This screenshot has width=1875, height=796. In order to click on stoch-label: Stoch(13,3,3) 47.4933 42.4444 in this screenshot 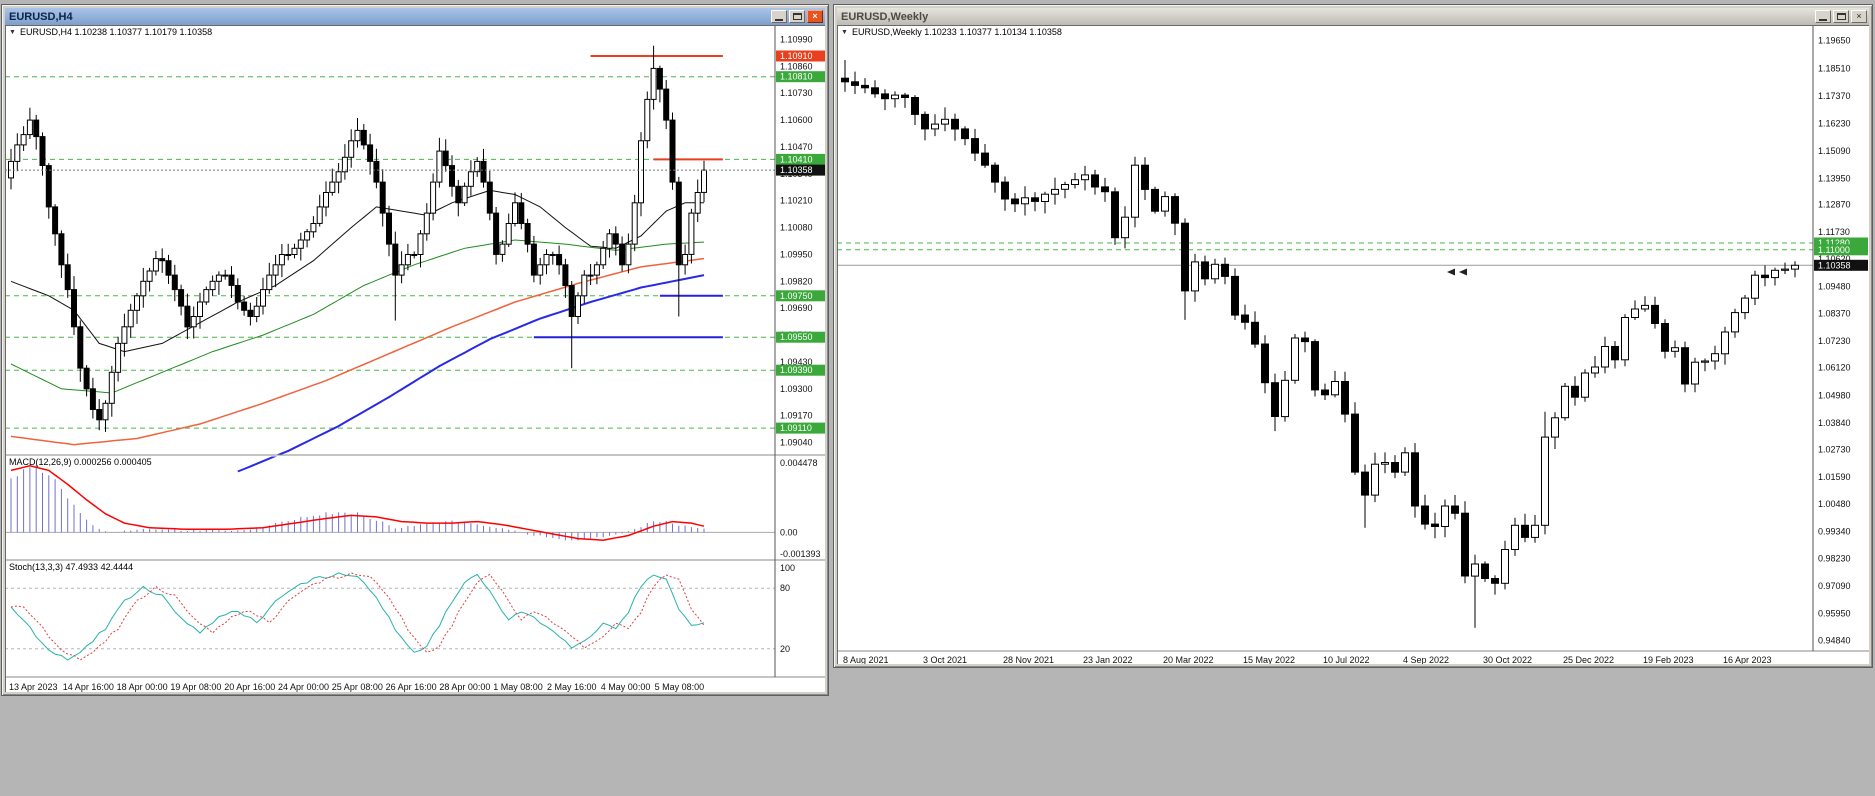, I will do `click(71, 567)`.